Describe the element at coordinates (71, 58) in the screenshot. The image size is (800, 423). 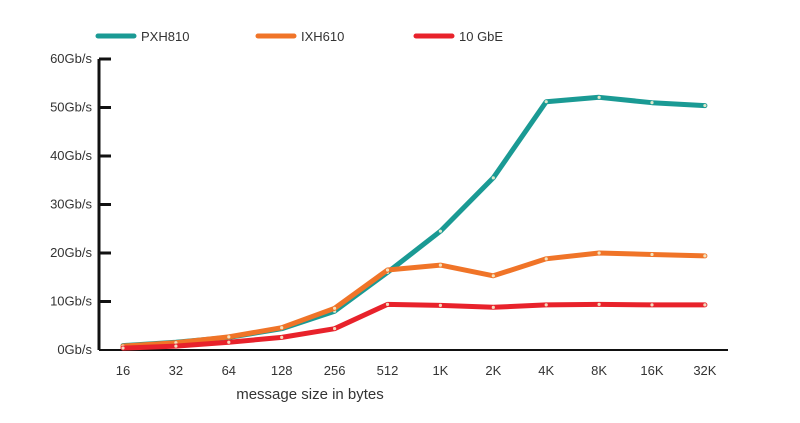
I see `y-tick-label: 60Gb/s` at that location.